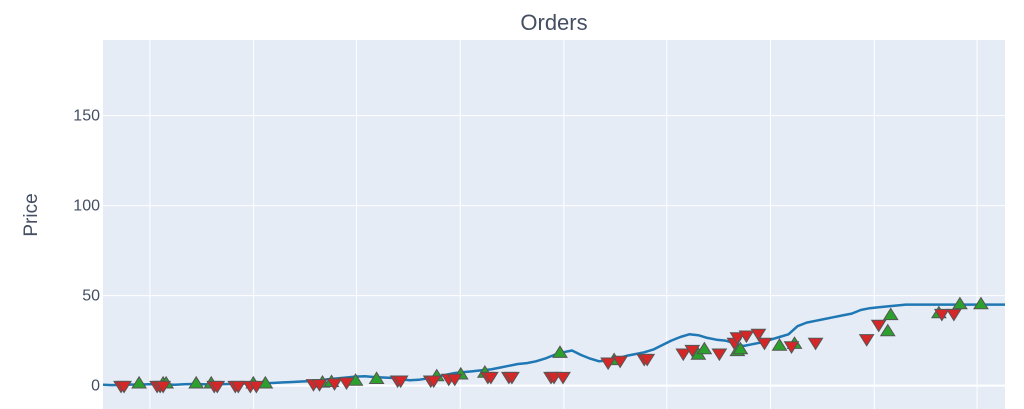 This screenshot has height=409, width=1024. I want to click on chart-title: Orders, so click(553, 22).